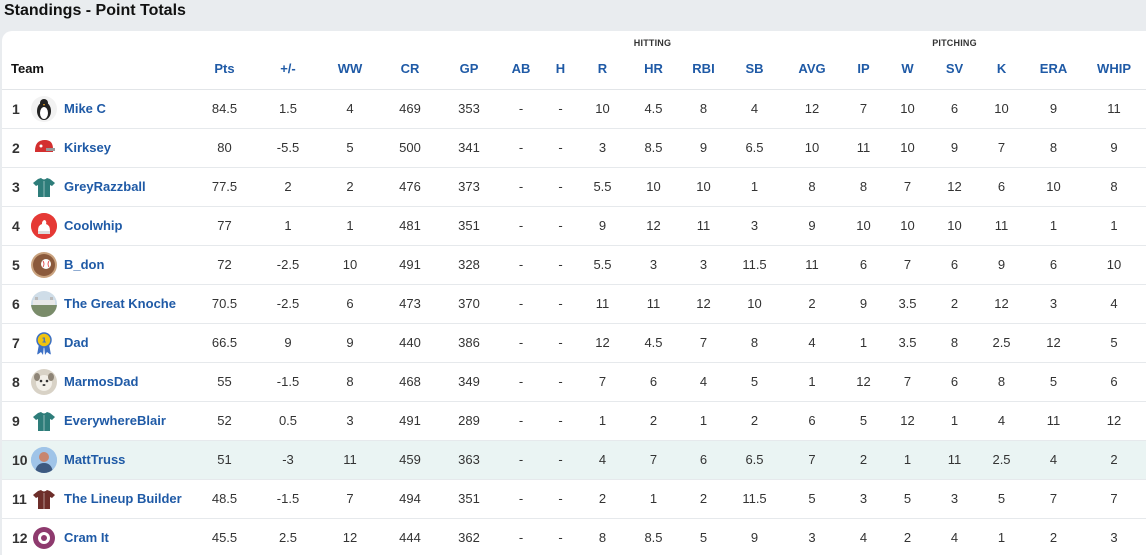 This screenshot has width=1146, height=555. I want to click on rank-cell: 5, so click(16, 265).